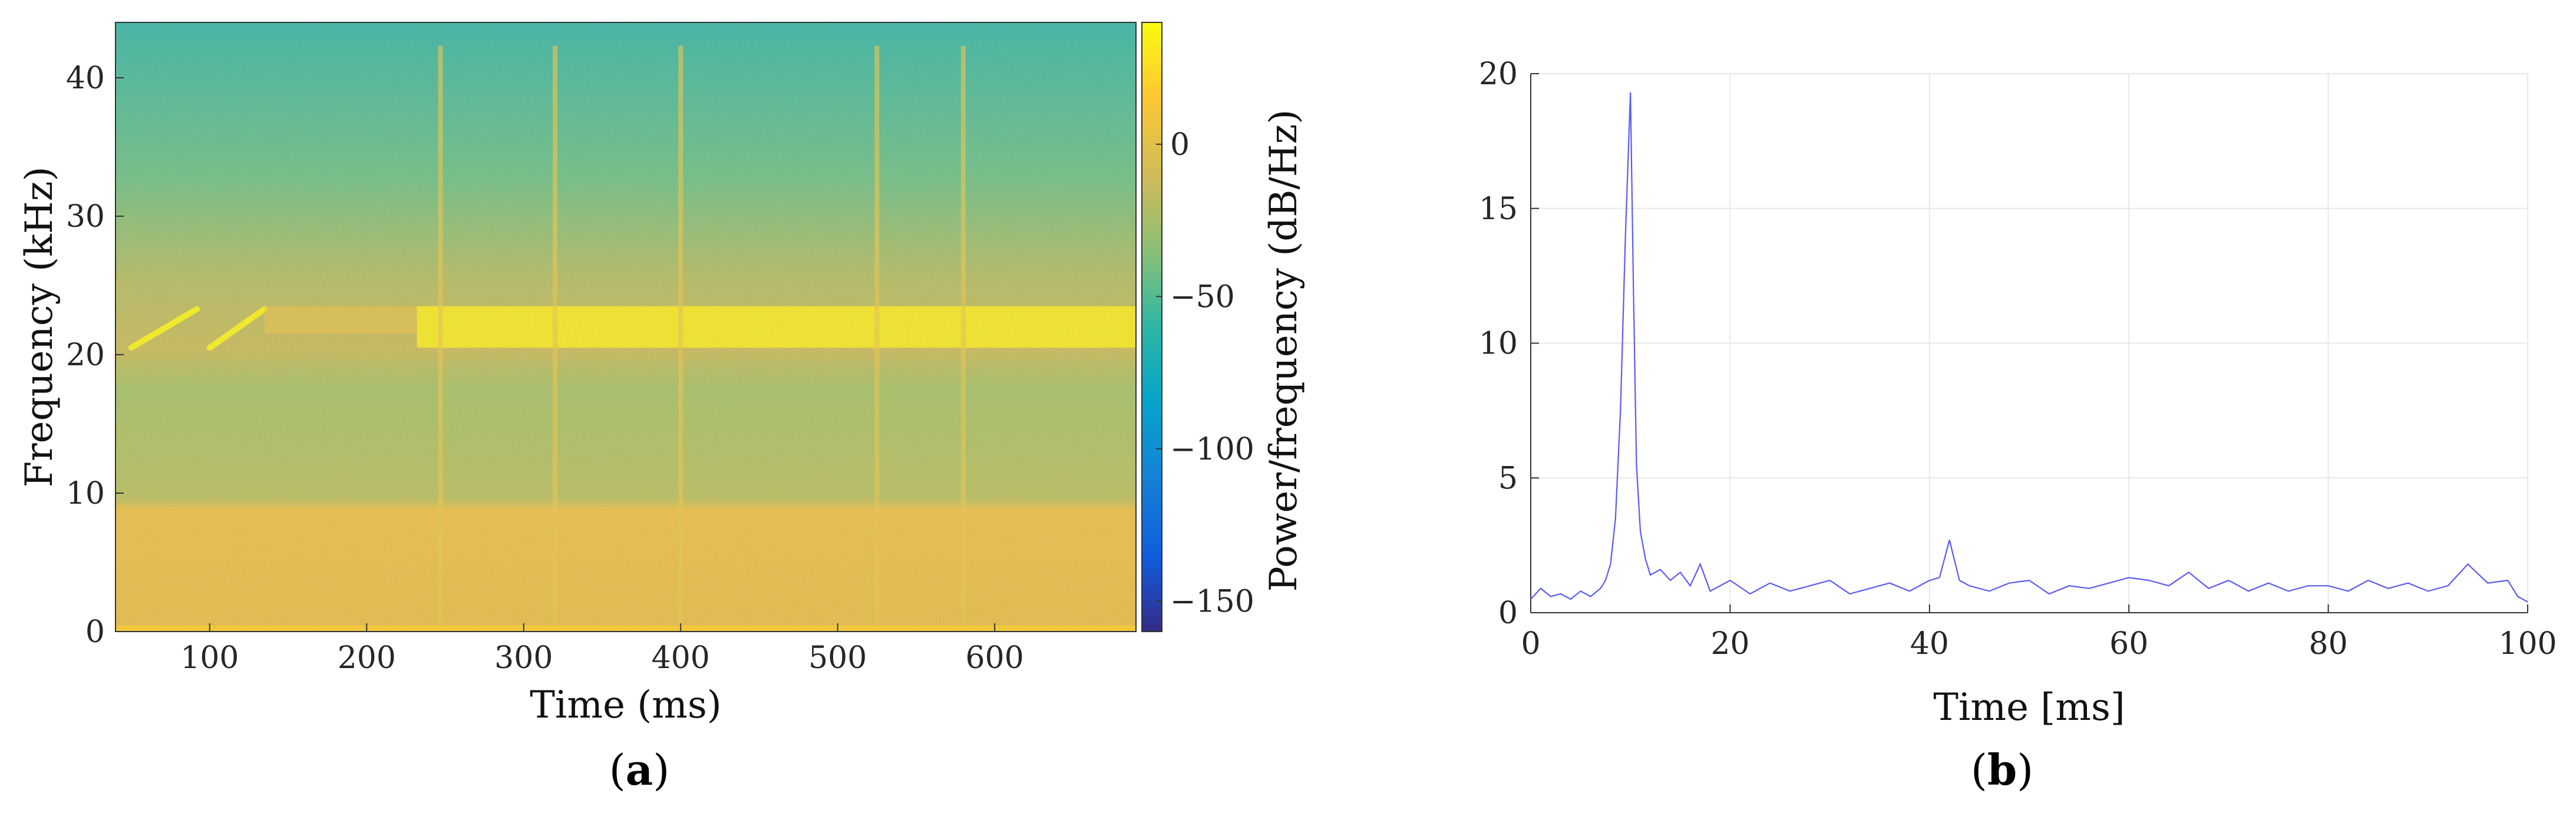  Describe the element at coordinates (1205, 373) in the screenshot. I see `colorbar-ticks: 0 −50 −100 −150` at that location.